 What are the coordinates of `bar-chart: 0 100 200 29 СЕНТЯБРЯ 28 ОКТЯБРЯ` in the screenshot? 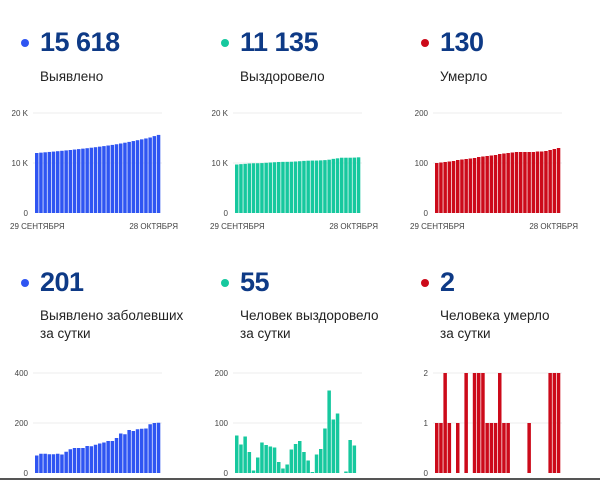 It's located at (494, 170).